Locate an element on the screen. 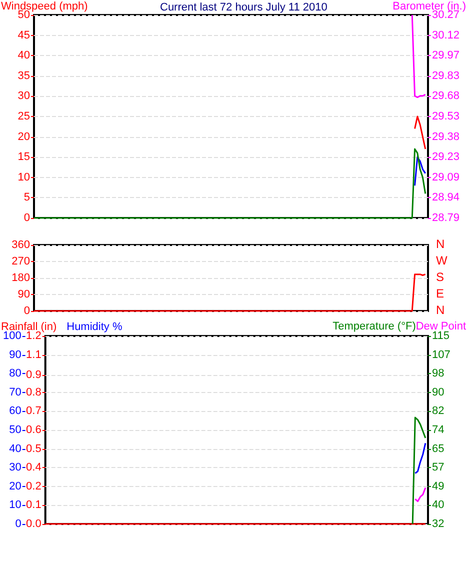  y-tick-label: 0.0 is located at coordinates (34, 524).